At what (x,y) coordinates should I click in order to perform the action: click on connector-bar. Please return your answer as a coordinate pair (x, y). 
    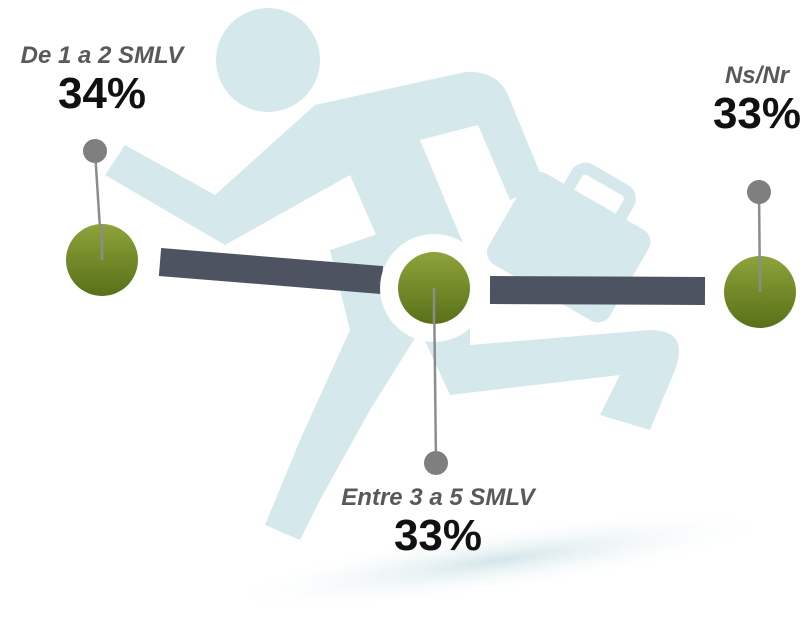
    Looking at the image, I should click on (432, 276).